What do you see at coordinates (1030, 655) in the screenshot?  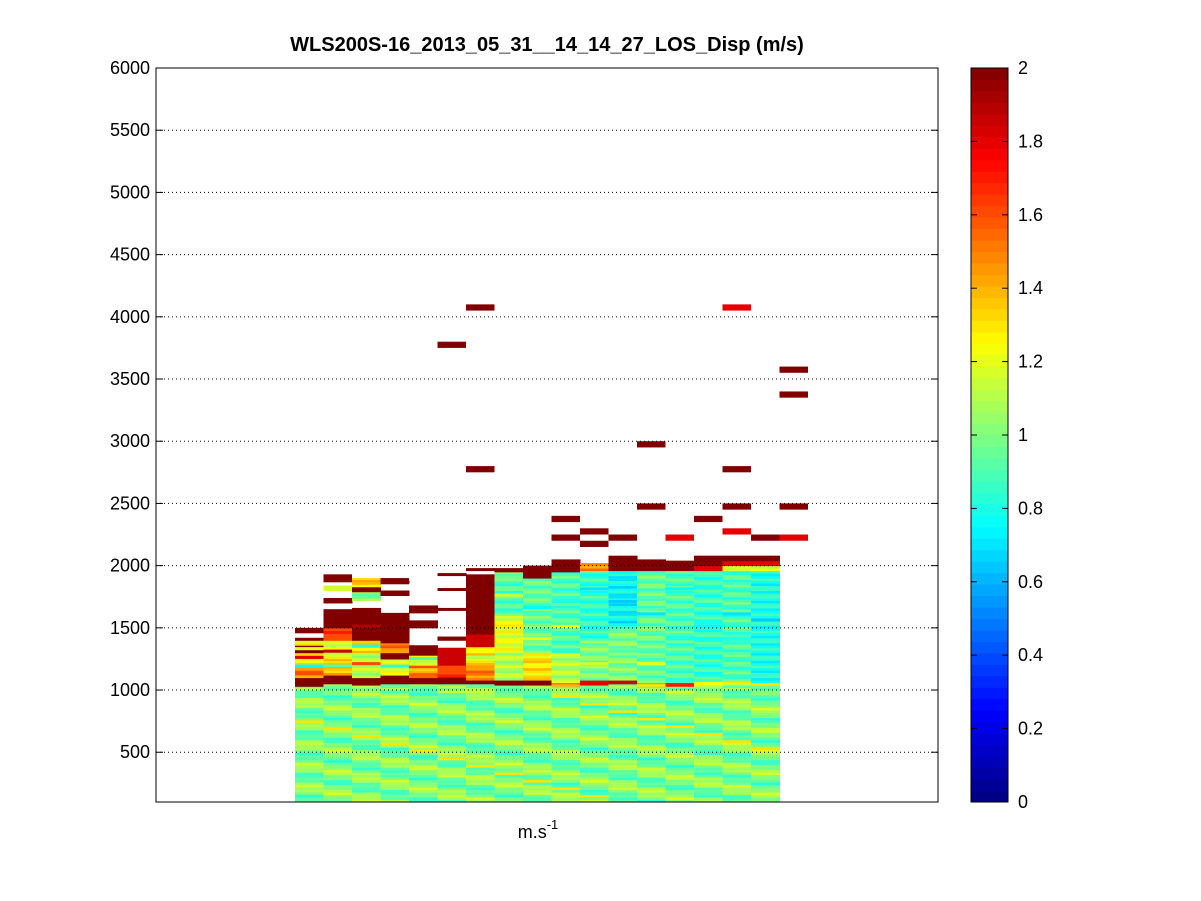 I see `colorbar-tick-label: 0.4` at bounding box center [1030, 655].